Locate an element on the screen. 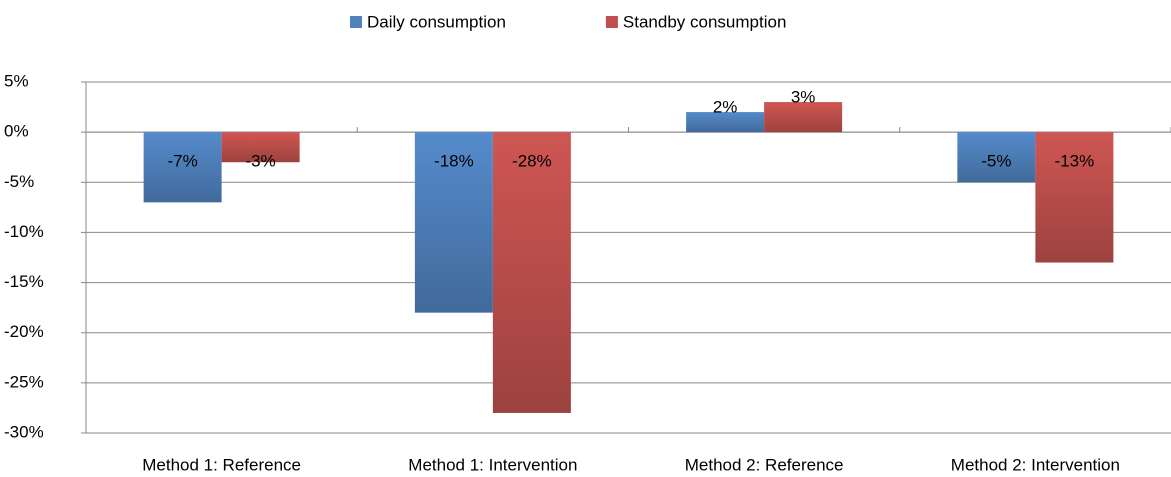 Image resolution: width=1171 pixels, height=477 pixels. data-label: 3% is located at coordinates (803, 97).